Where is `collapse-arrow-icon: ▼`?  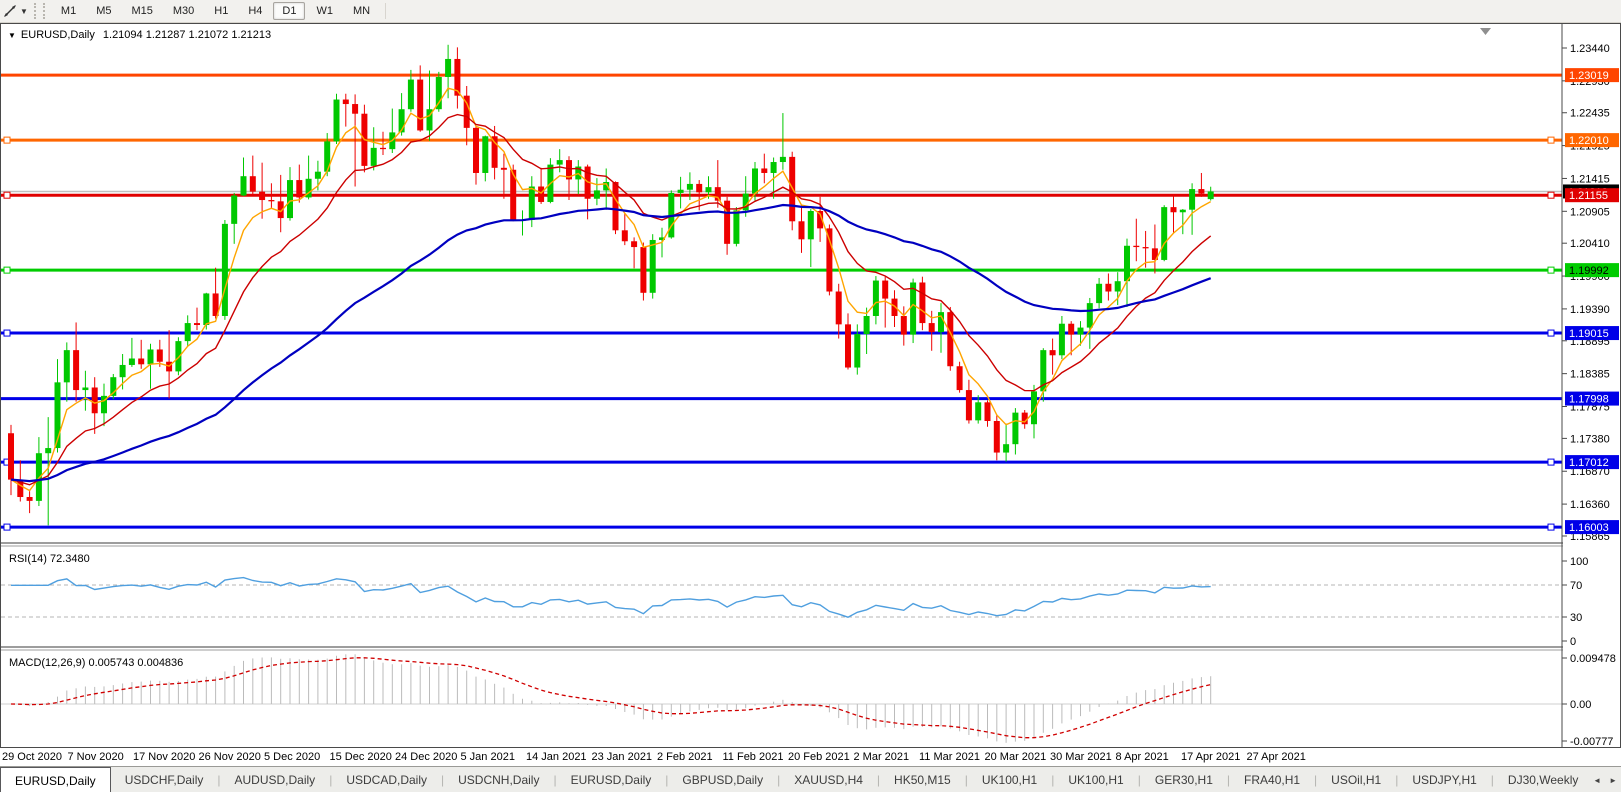
collapse-arrow-icon: ▼ is located at coordinates (12, 35).